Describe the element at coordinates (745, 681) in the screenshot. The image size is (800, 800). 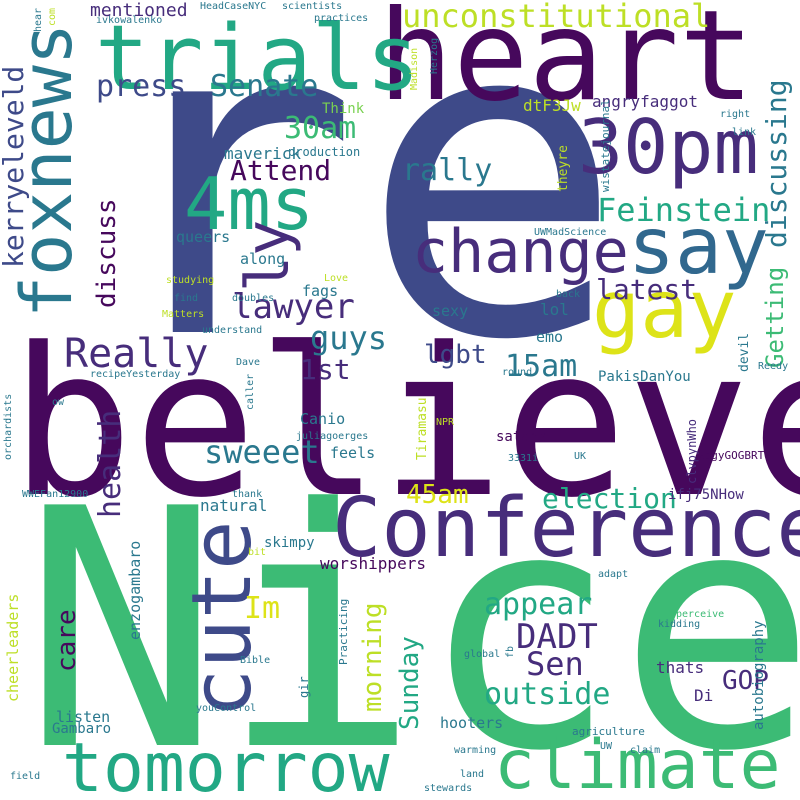
I see `word-gop: GOP` at that location.